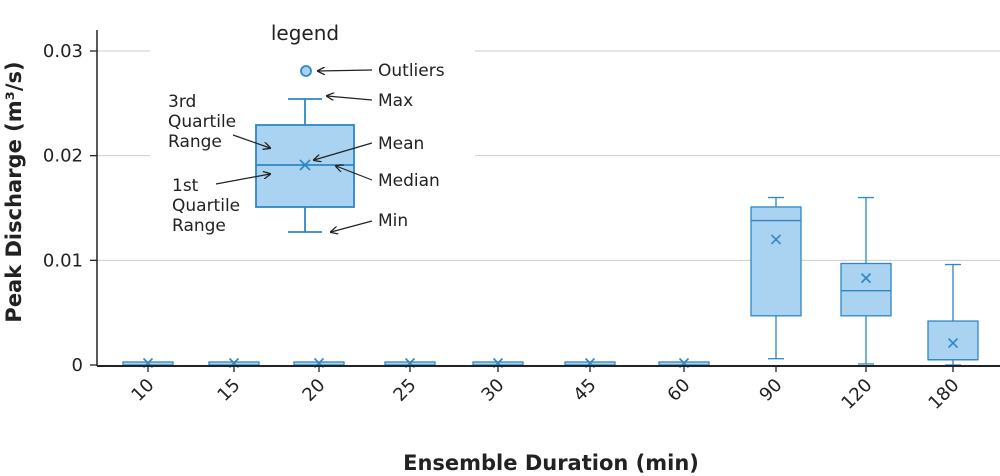 The width and height of the screenshot is (1000, 476). I want to click on arrow-min, so click(352, 226).